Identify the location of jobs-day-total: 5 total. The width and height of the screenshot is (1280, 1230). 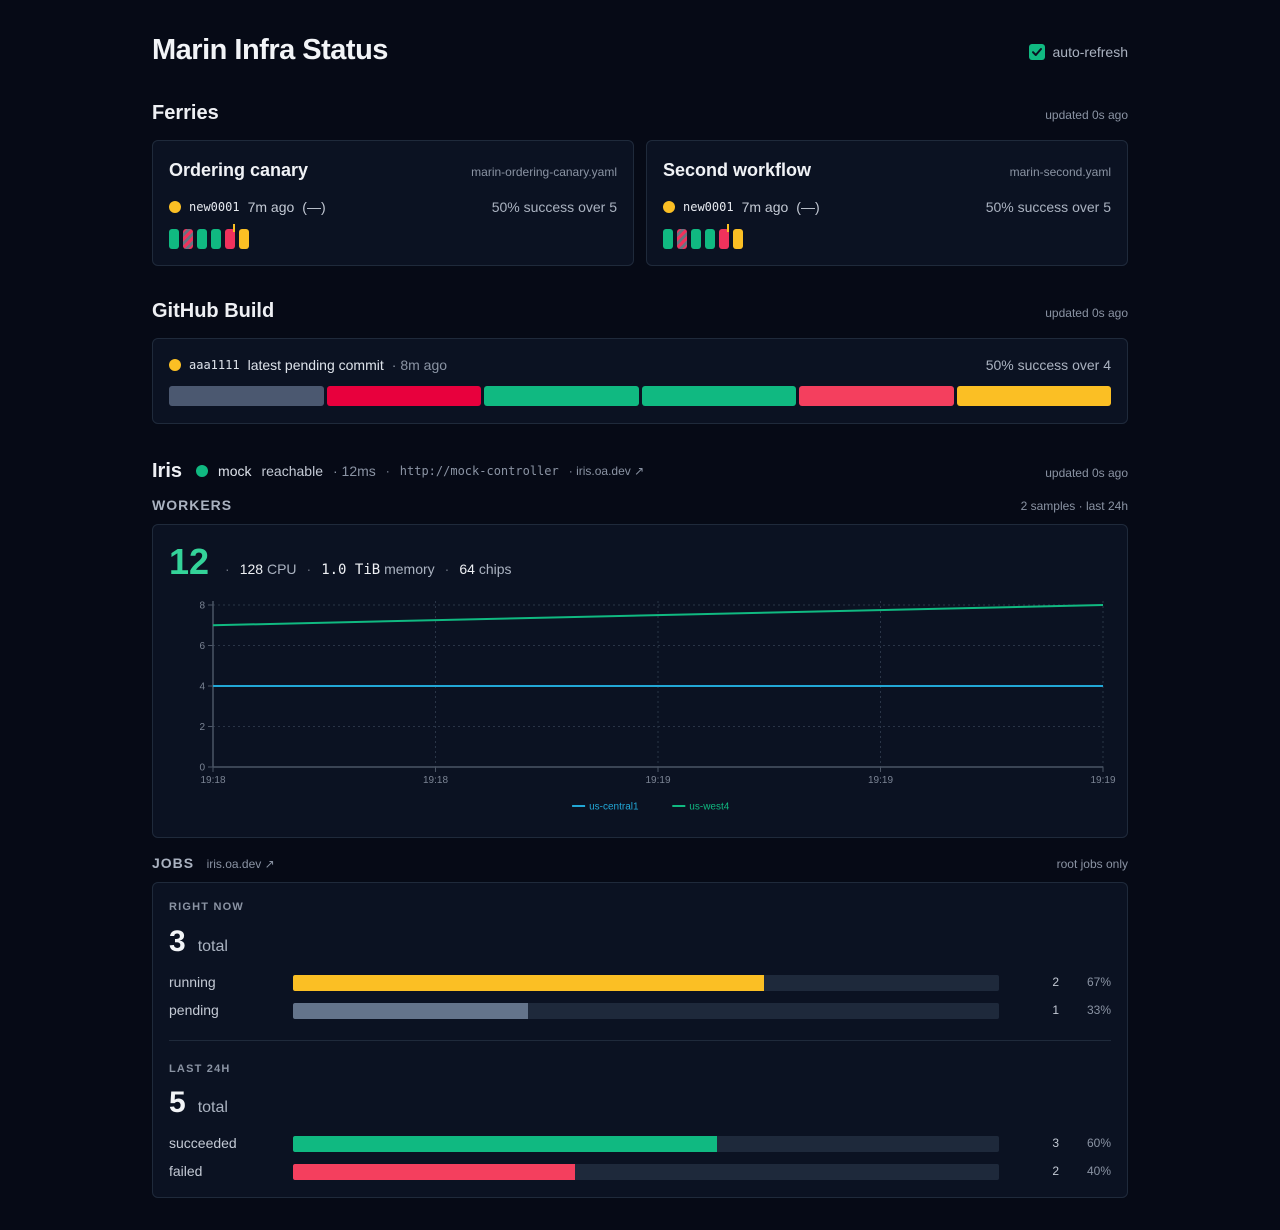
(198, 1103).